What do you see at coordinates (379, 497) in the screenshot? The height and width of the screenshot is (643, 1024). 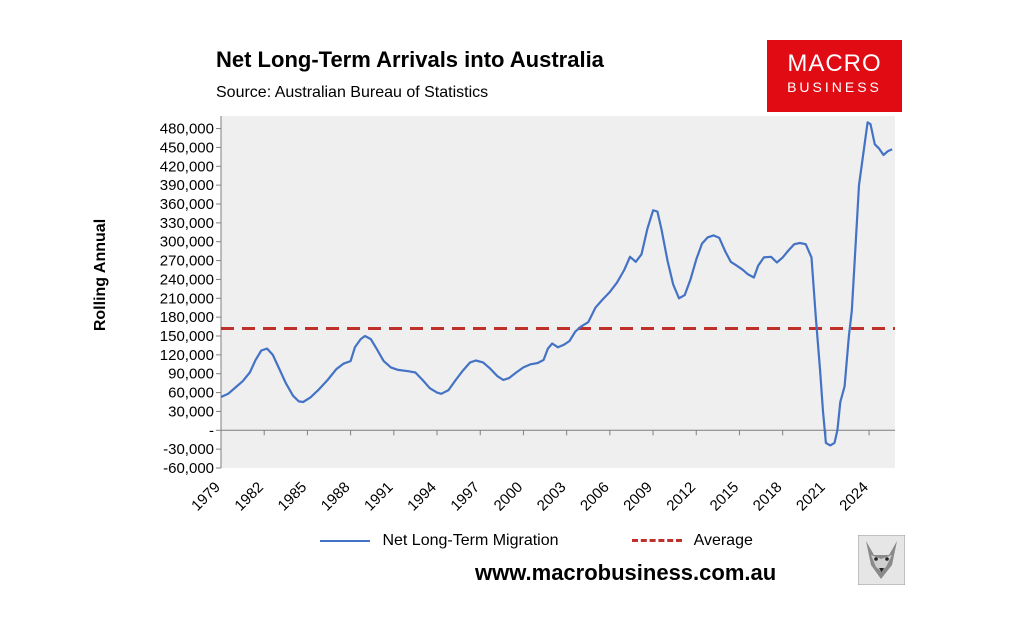 I see `x-tick-label: 1991` at bounding box center [379, 497].